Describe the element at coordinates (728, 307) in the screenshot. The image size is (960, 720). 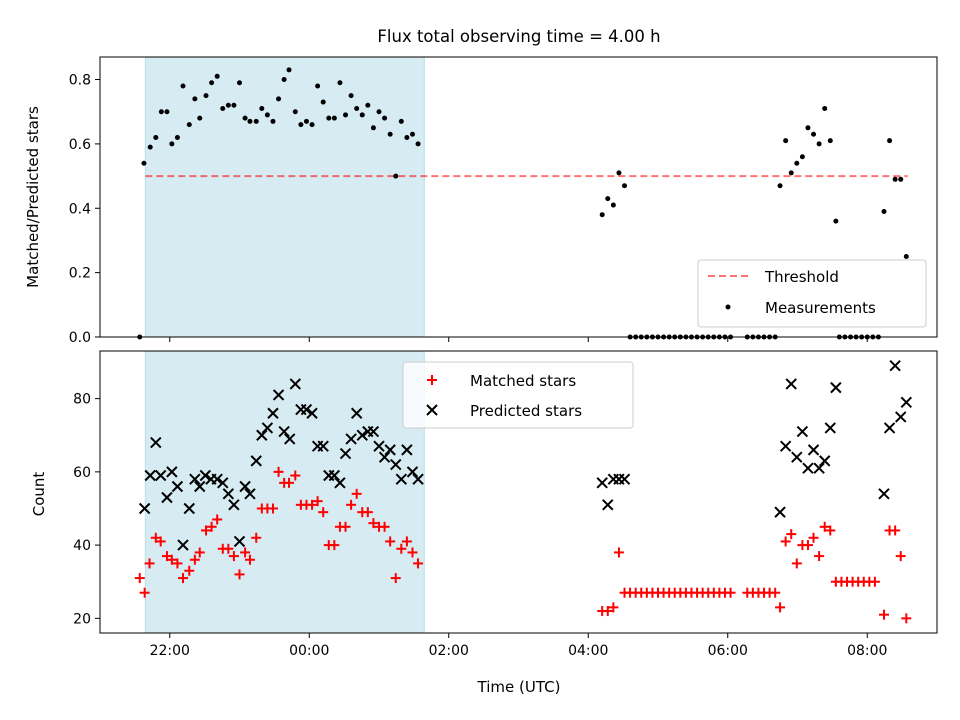
I see `measurements-legend-swatch` at that location.